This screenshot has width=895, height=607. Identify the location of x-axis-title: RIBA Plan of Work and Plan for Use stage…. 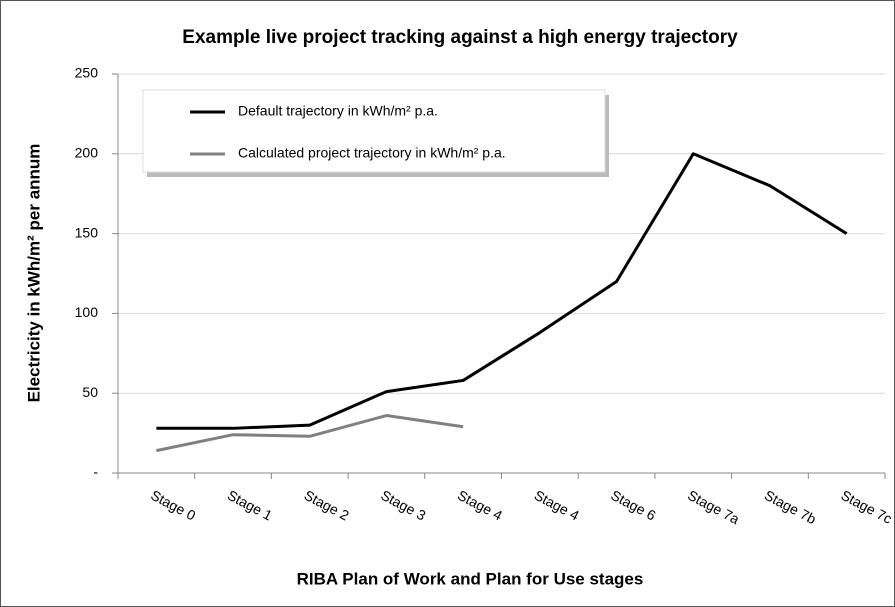
(470, 578).